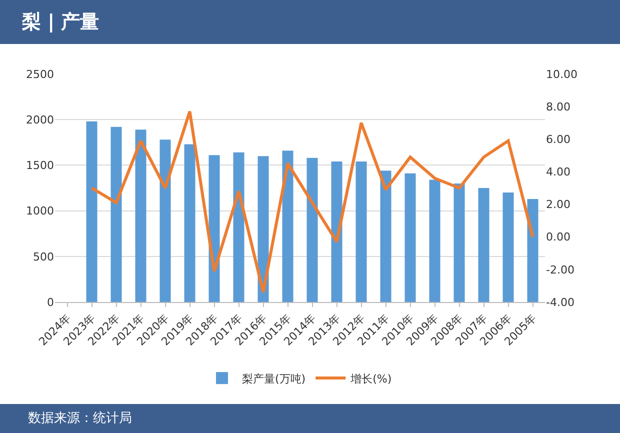 The image size is (620, 433). Describe the element at coordinates (43, 257) in the screenshot. I see `y-tick-label: 500` at that location.